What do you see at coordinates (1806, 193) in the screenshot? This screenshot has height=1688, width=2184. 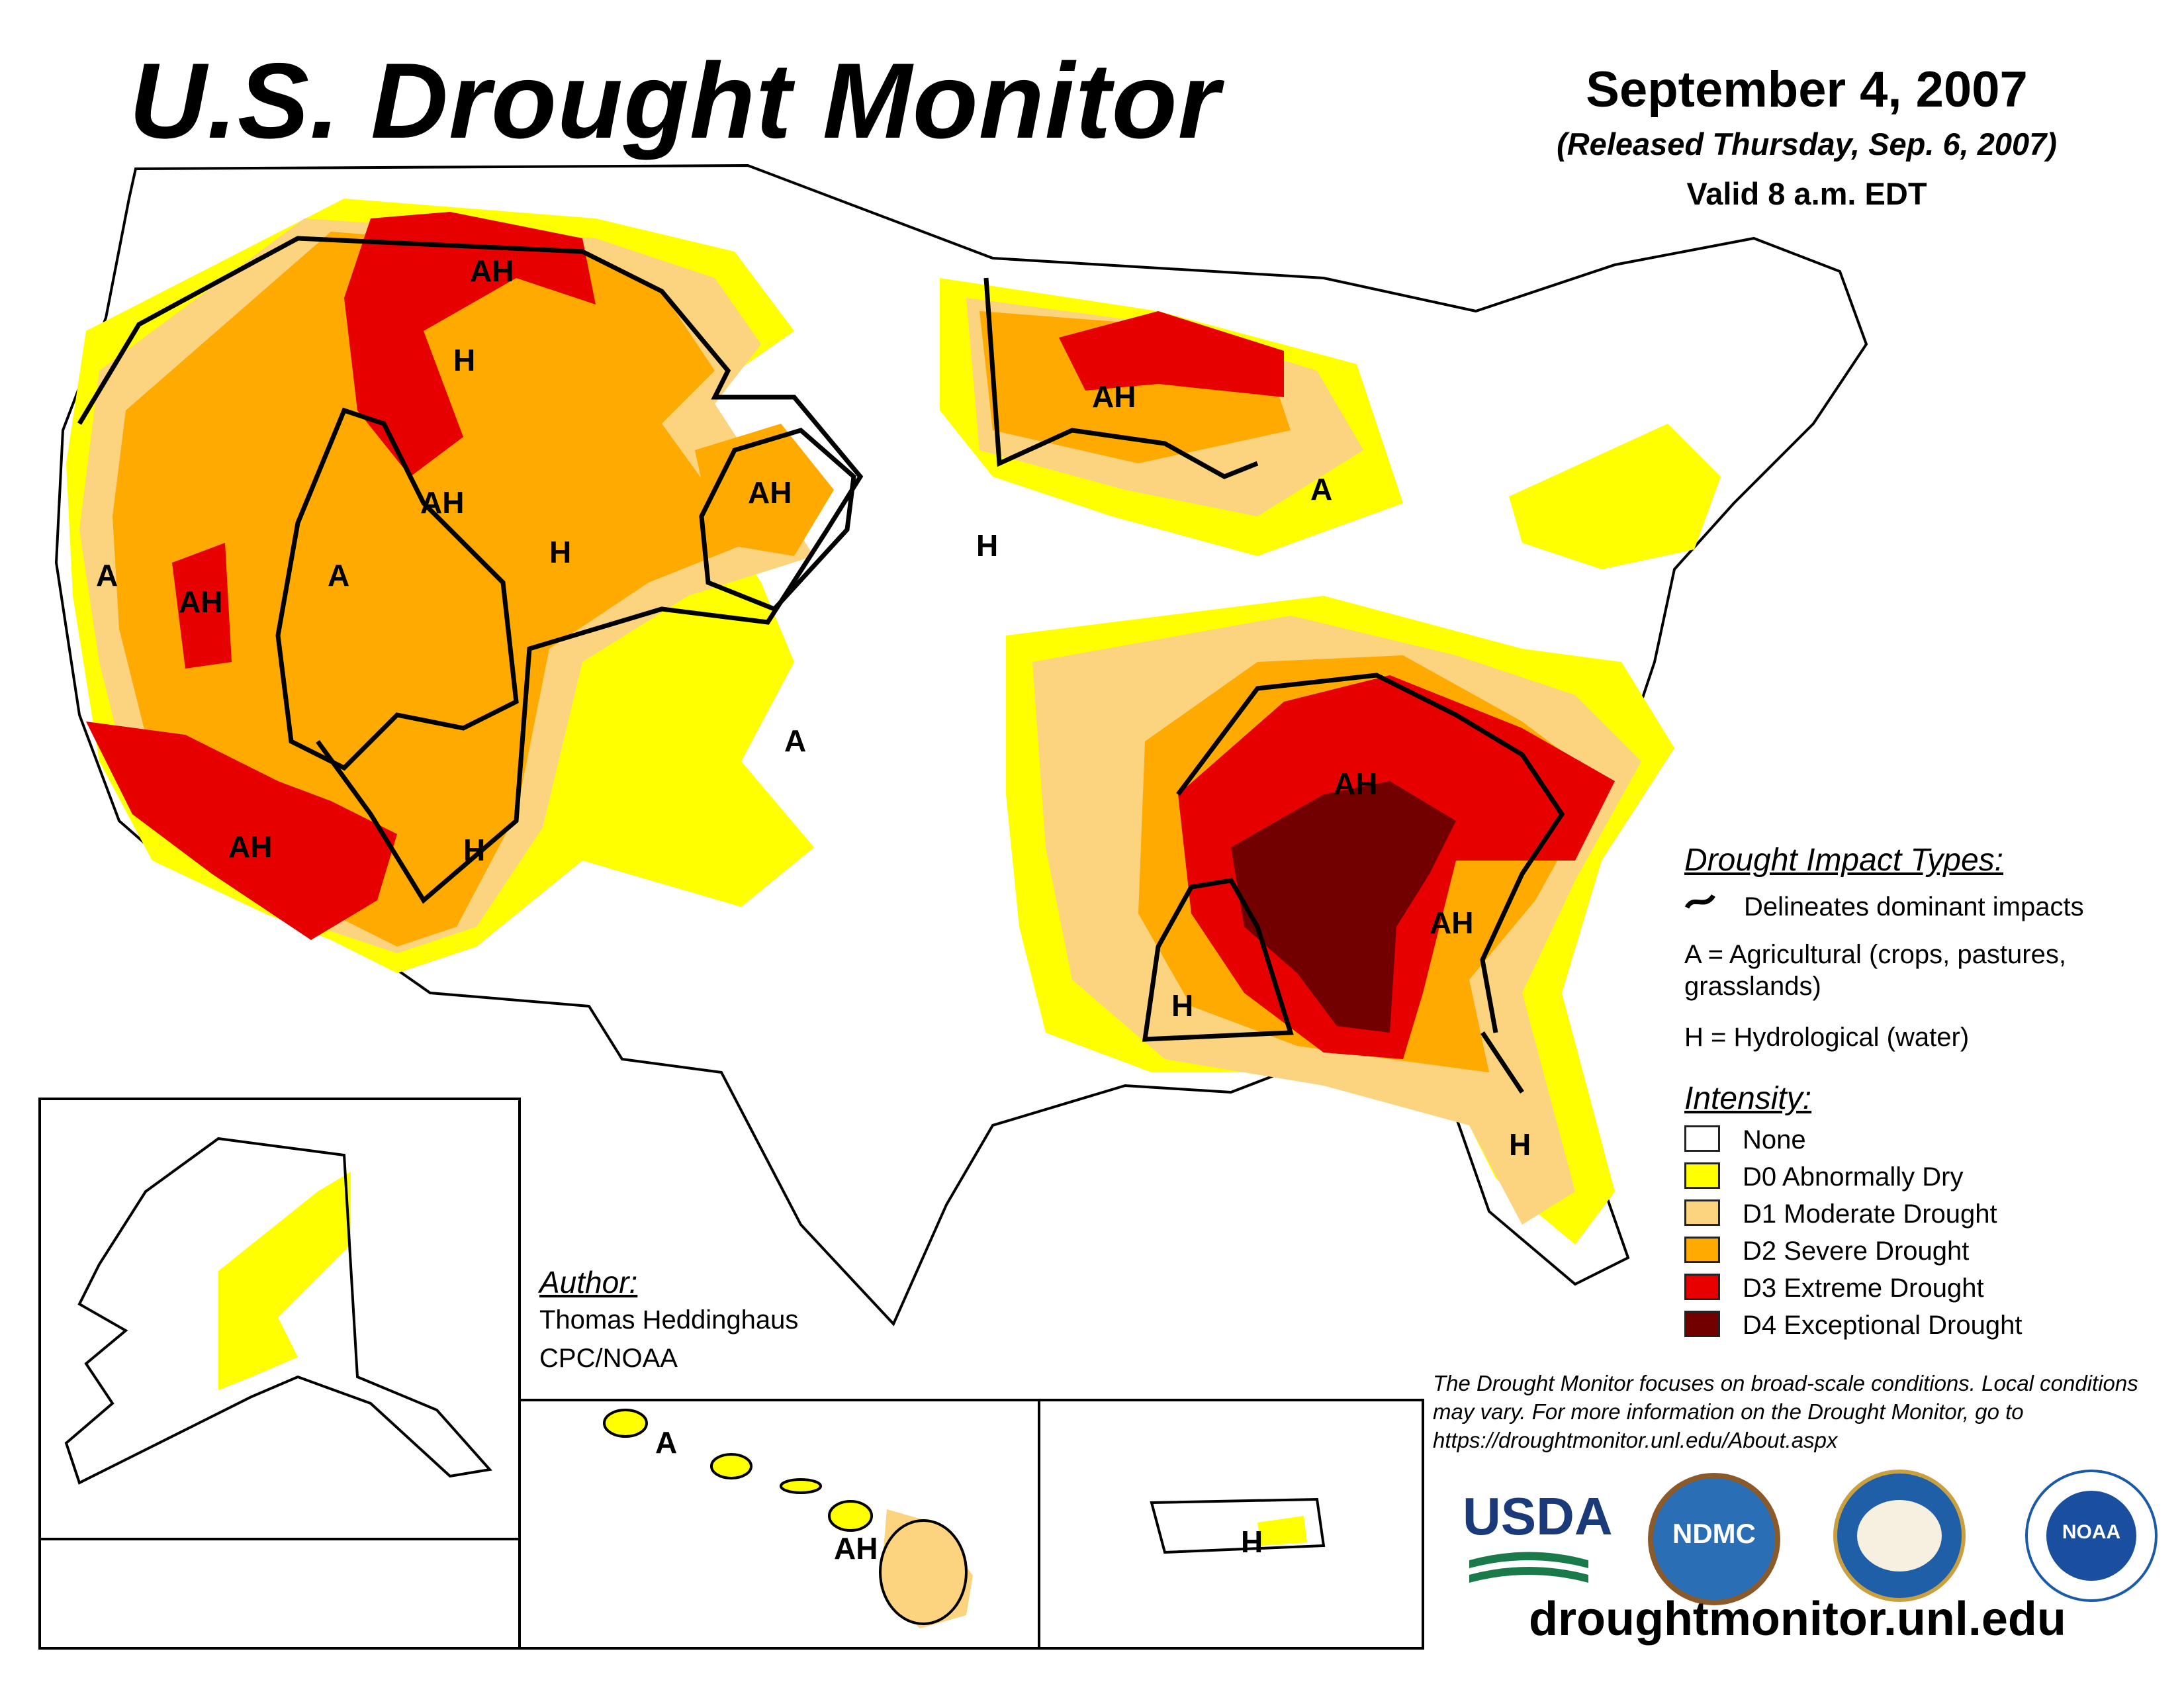 I see `valid-time: Valid 8 a.m. EDT` at bounding box center [1806, 193].